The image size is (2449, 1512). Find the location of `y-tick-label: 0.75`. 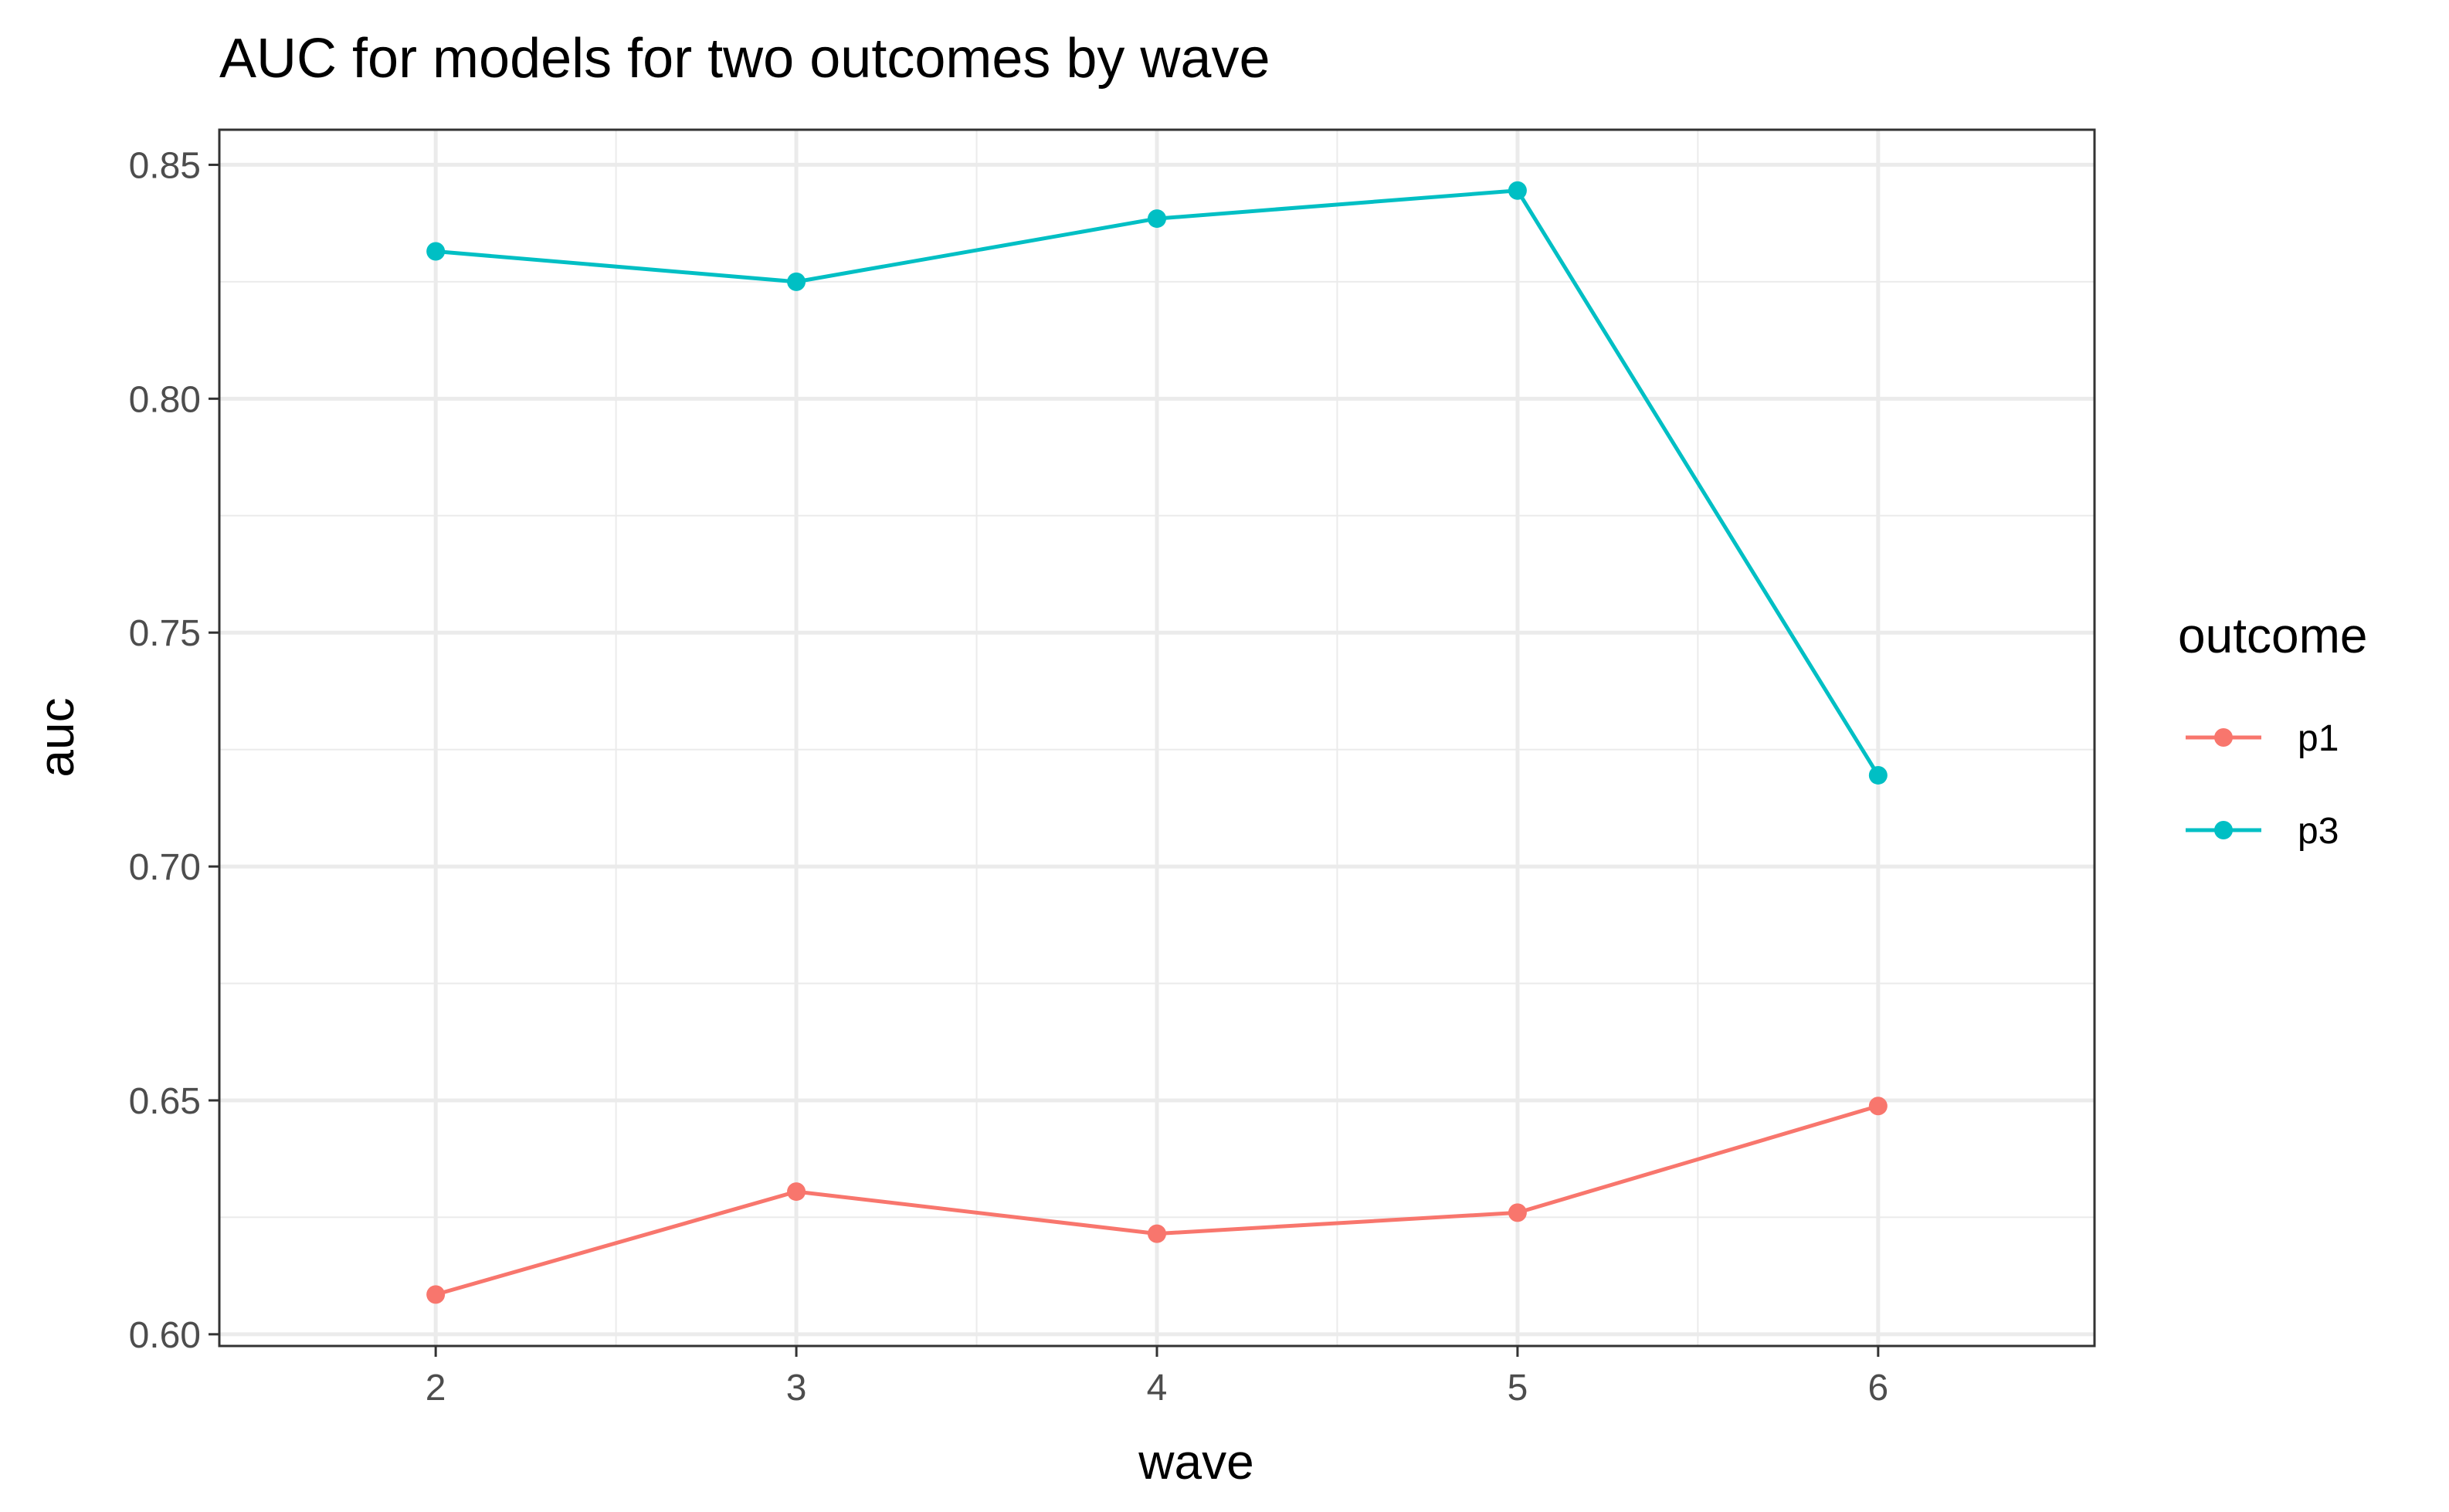

y-tick-label: 0.75 is located at coordinates (165, 633).